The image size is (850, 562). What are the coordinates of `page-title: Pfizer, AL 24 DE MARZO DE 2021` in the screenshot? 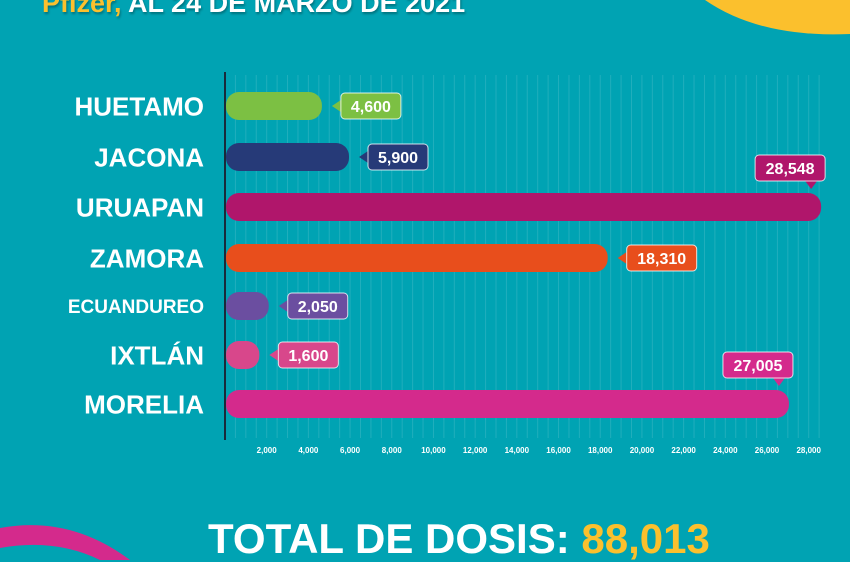 It's located at (253, 9).